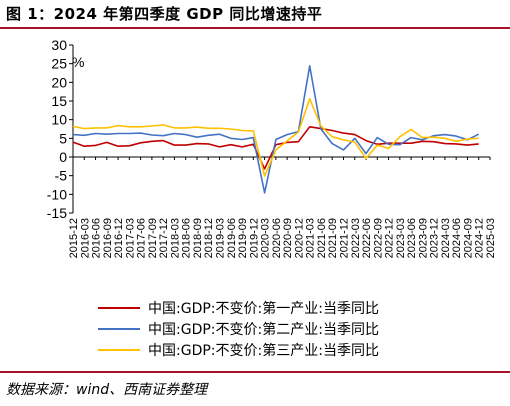 Image resolution: width=510 pixels, height=406 pixels. Describe the element at coordinates (142, 238) in the screenshot. I see `x-tick-label: 2017-06` at that location.